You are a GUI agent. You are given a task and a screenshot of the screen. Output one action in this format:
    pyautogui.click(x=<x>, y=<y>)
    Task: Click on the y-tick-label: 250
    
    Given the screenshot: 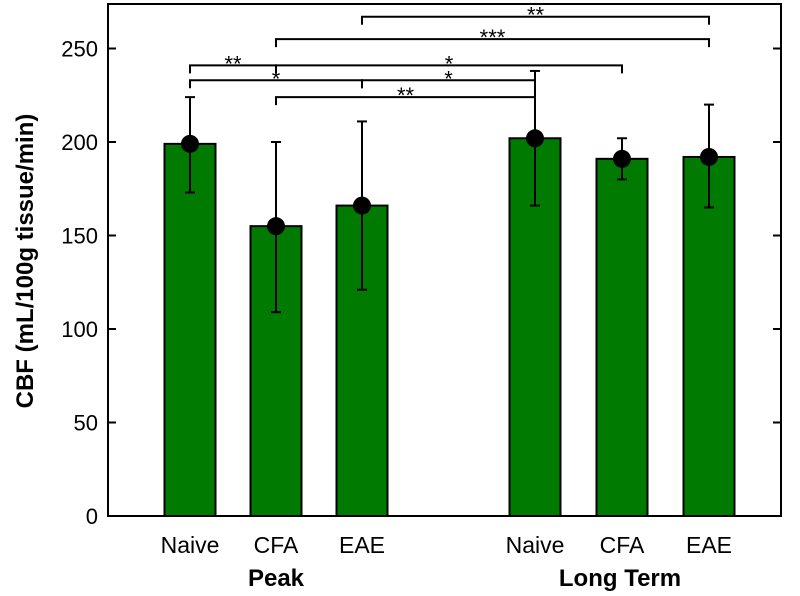 What is the action you would take?
    pyautogui.click(x=79, y=49)
    